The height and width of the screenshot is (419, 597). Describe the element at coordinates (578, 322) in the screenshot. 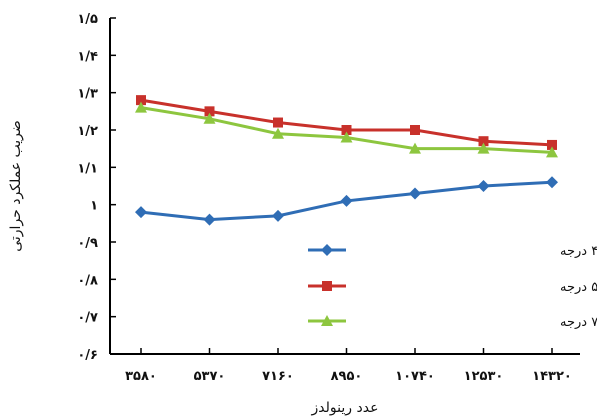

I see `legend-label: درون لوله یی با زاویه پره ۷۰ درجه` at that location.